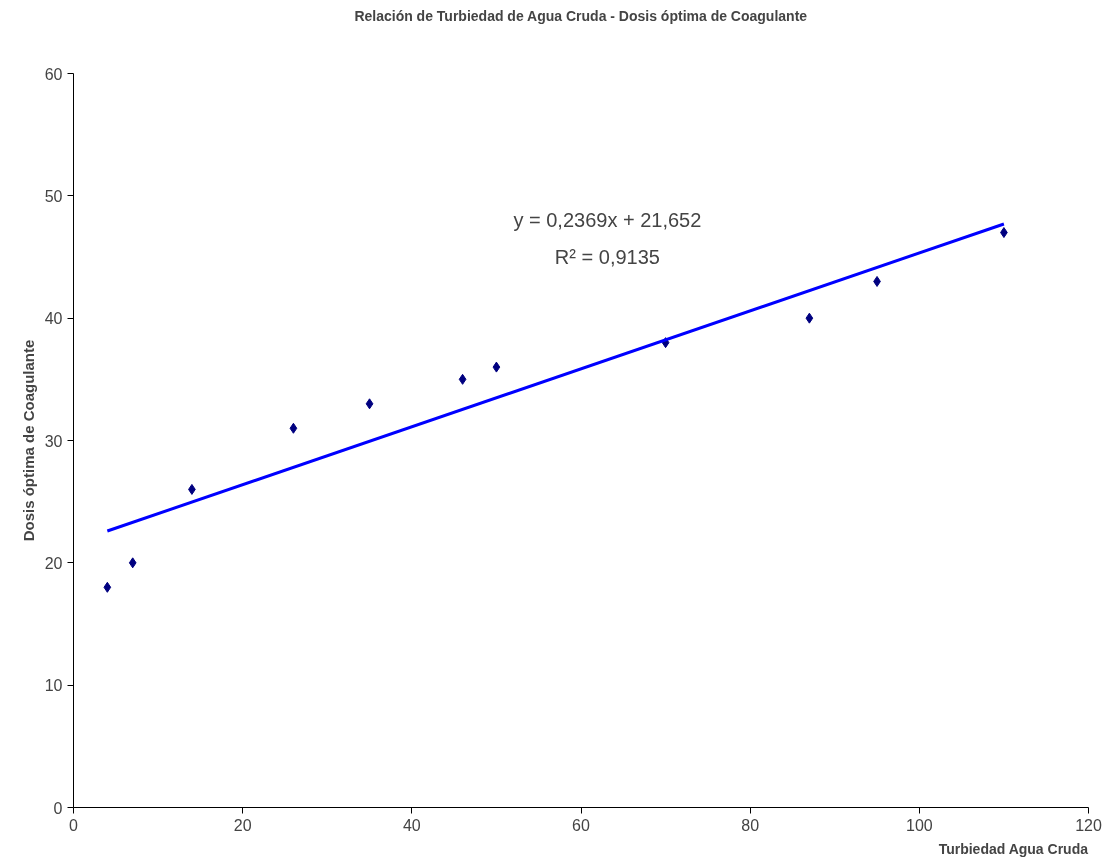  What do you see at coordinates (607, 257) in the screenshot?
I see `annotation: R² = 0,9135` at bounding box center [607, 257].